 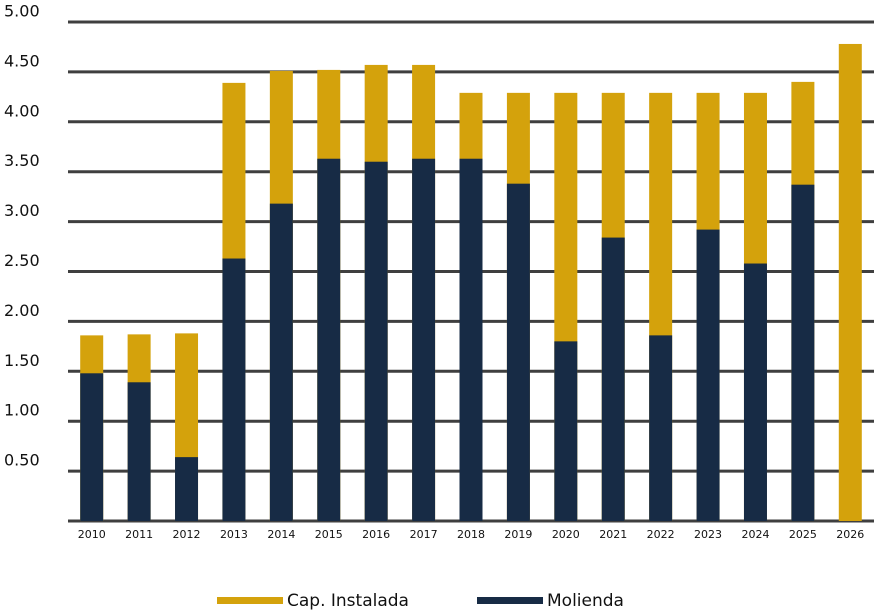 I want to click on y-tick-label: 5.00, so click(x=22, y=11).